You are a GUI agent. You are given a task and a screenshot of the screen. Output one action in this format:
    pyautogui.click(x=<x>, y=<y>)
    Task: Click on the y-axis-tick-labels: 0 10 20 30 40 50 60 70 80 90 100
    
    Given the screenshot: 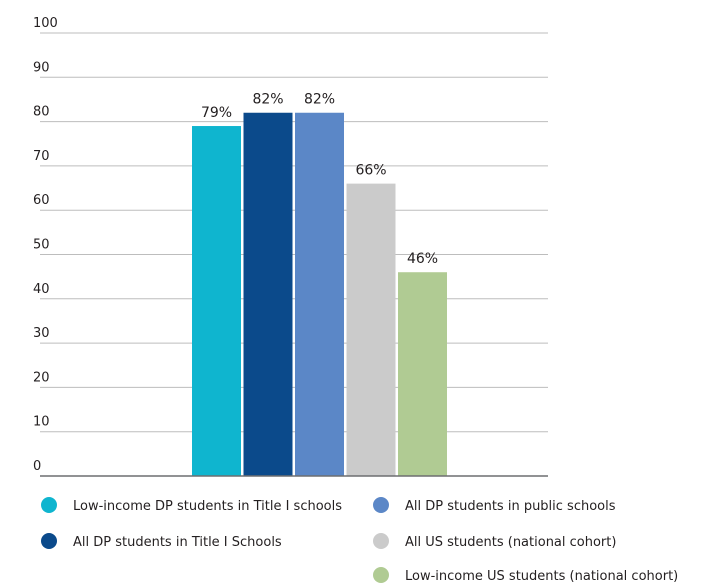 What is the action you would take?
    pyautogui.click(x=45, y=245)
    